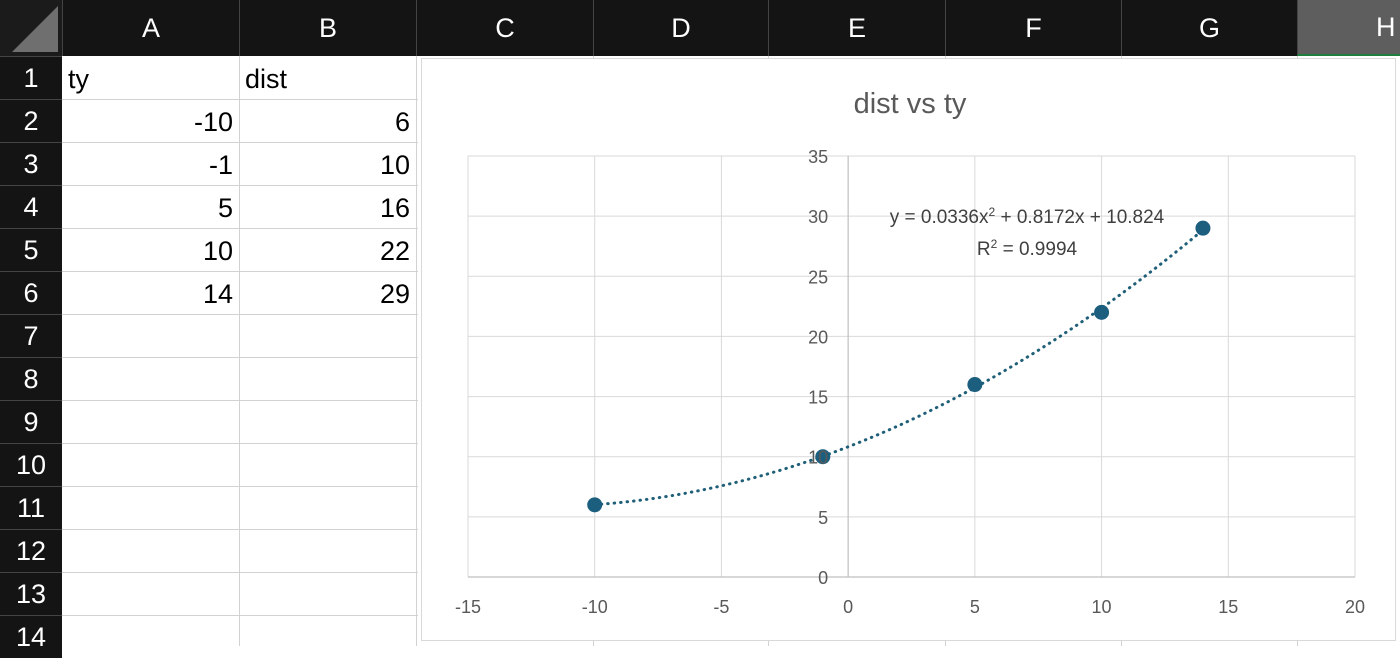  I want to click on chart-title: dist vs ty, so click(910, 104).